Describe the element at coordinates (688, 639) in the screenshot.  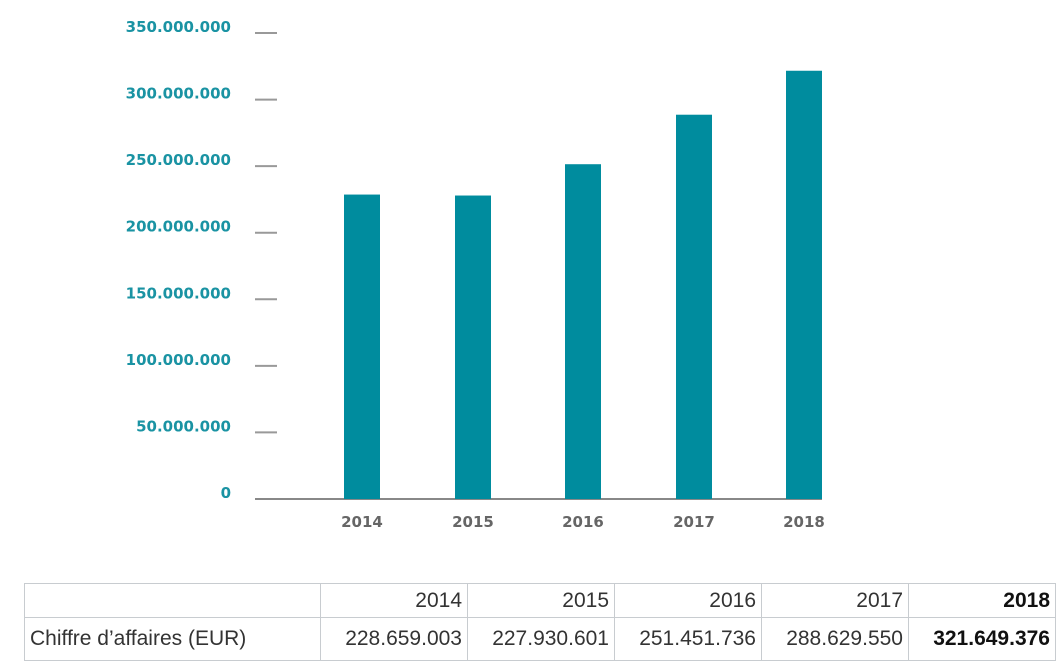
I see `value-2016: 251.451.736` at that location.